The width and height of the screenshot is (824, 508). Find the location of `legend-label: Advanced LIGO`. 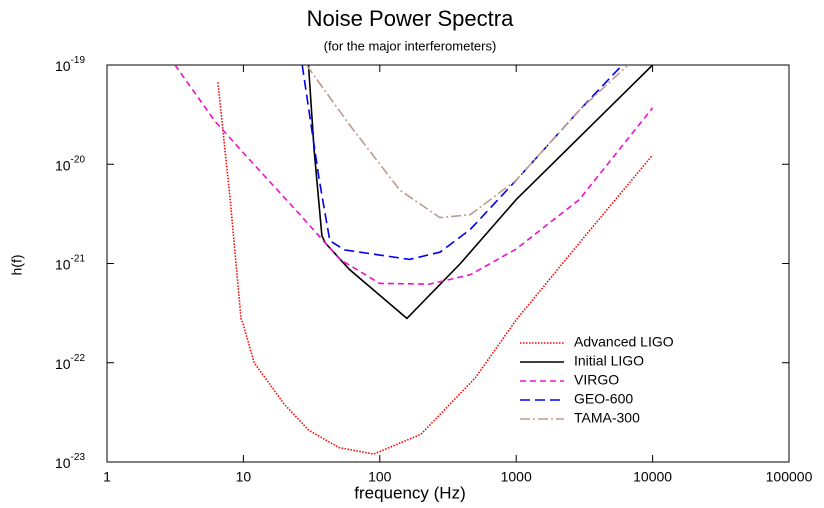

legend-label: Advanced LIGO is located at coordinates (624, 342).